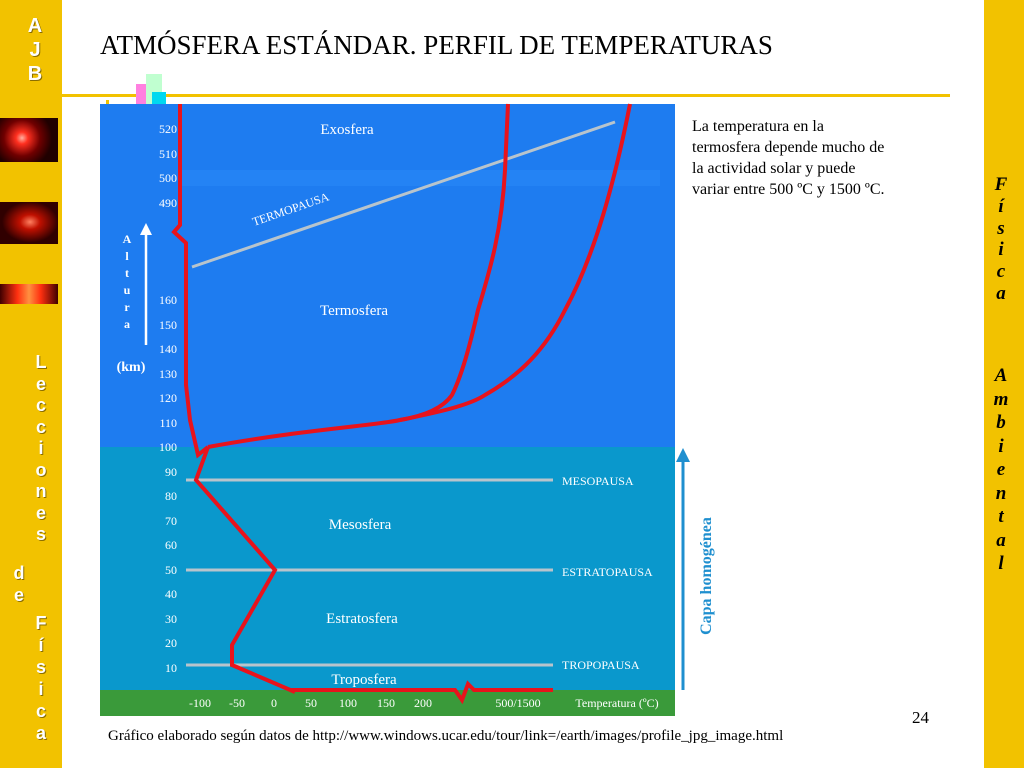 The image size is (1024, 768). I want to click on ground-band, so click(387, 703).